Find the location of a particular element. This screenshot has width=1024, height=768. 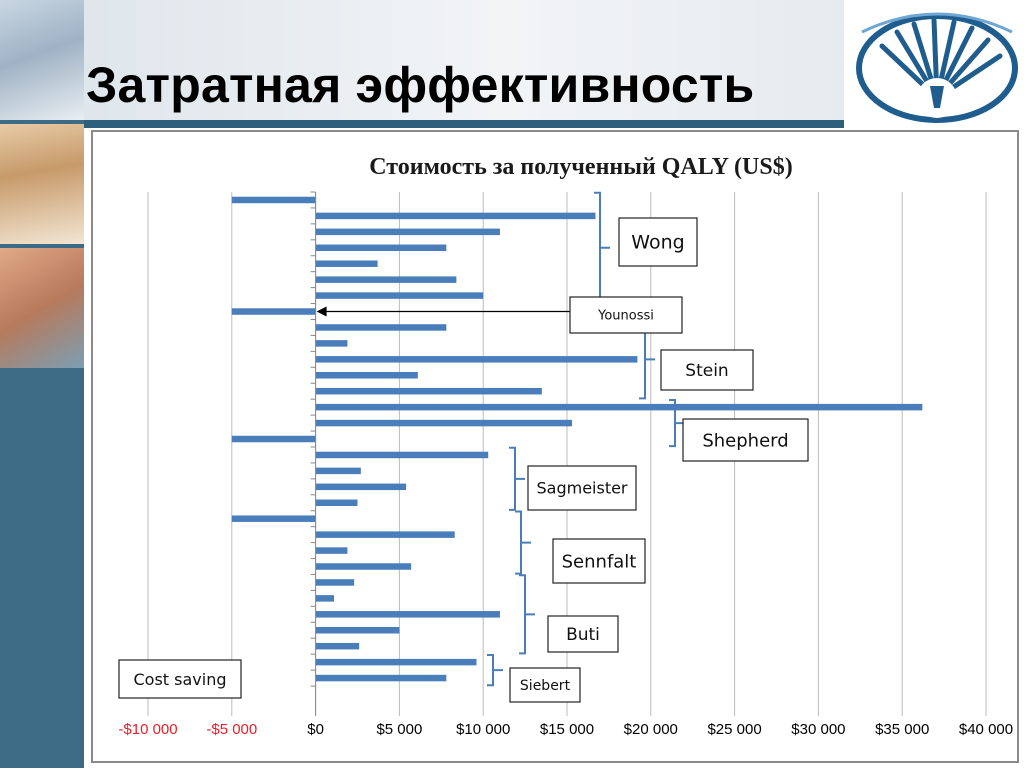

logo-emblem-icon is located at coordinates (937, 67).